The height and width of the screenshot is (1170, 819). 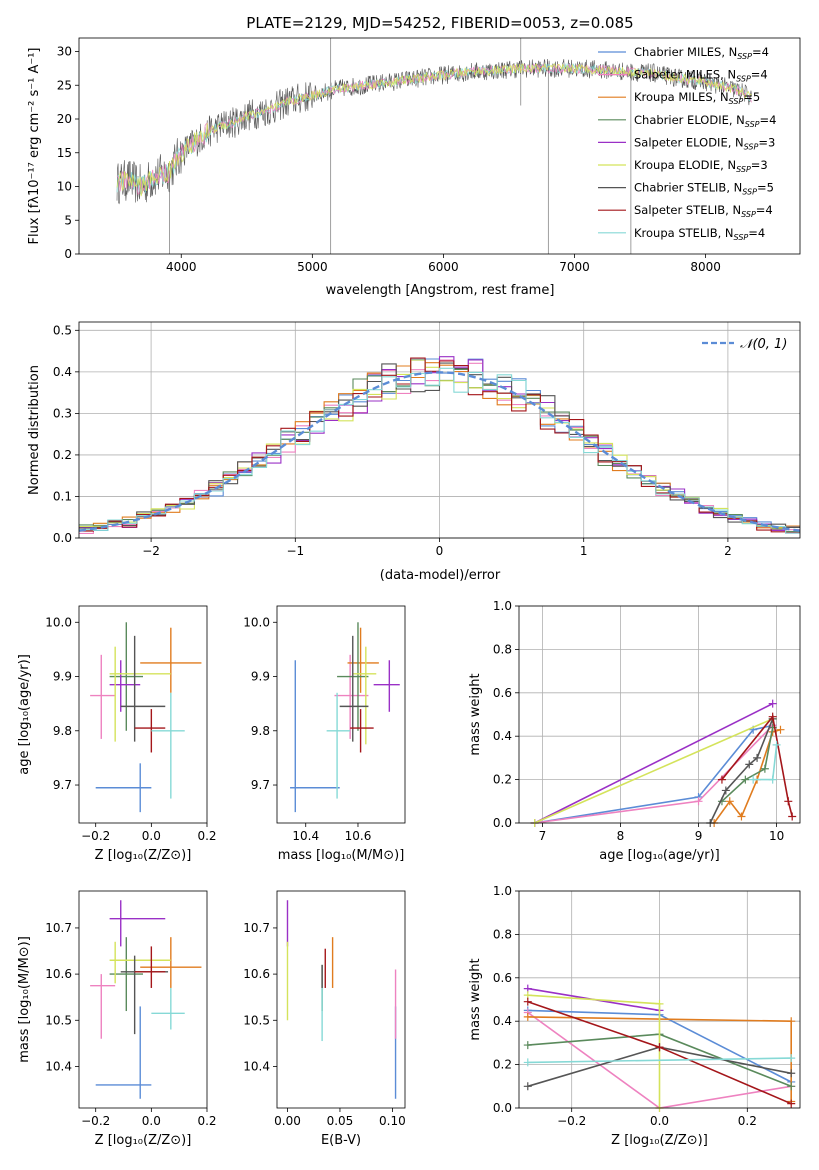 I want to click on x-tick-label: 8, so click(x=621, y=836).